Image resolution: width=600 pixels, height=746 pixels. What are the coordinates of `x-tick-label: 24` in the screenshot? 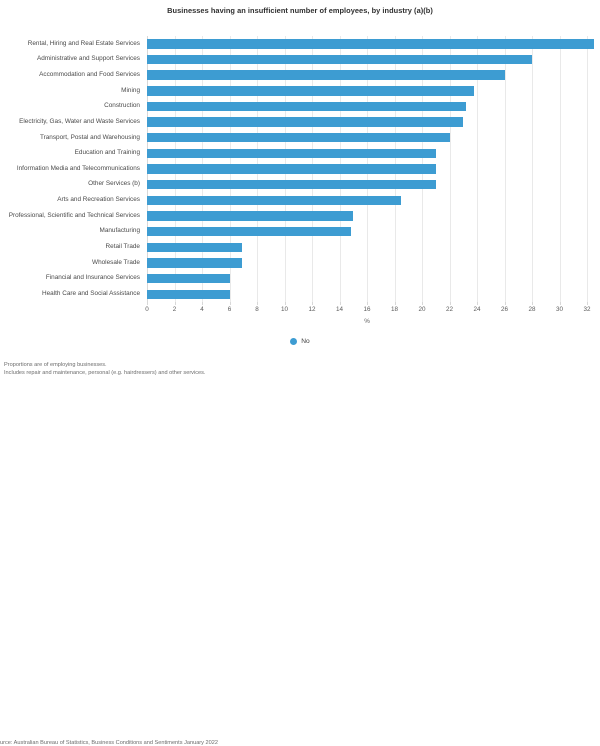 It's located at (477, 309).